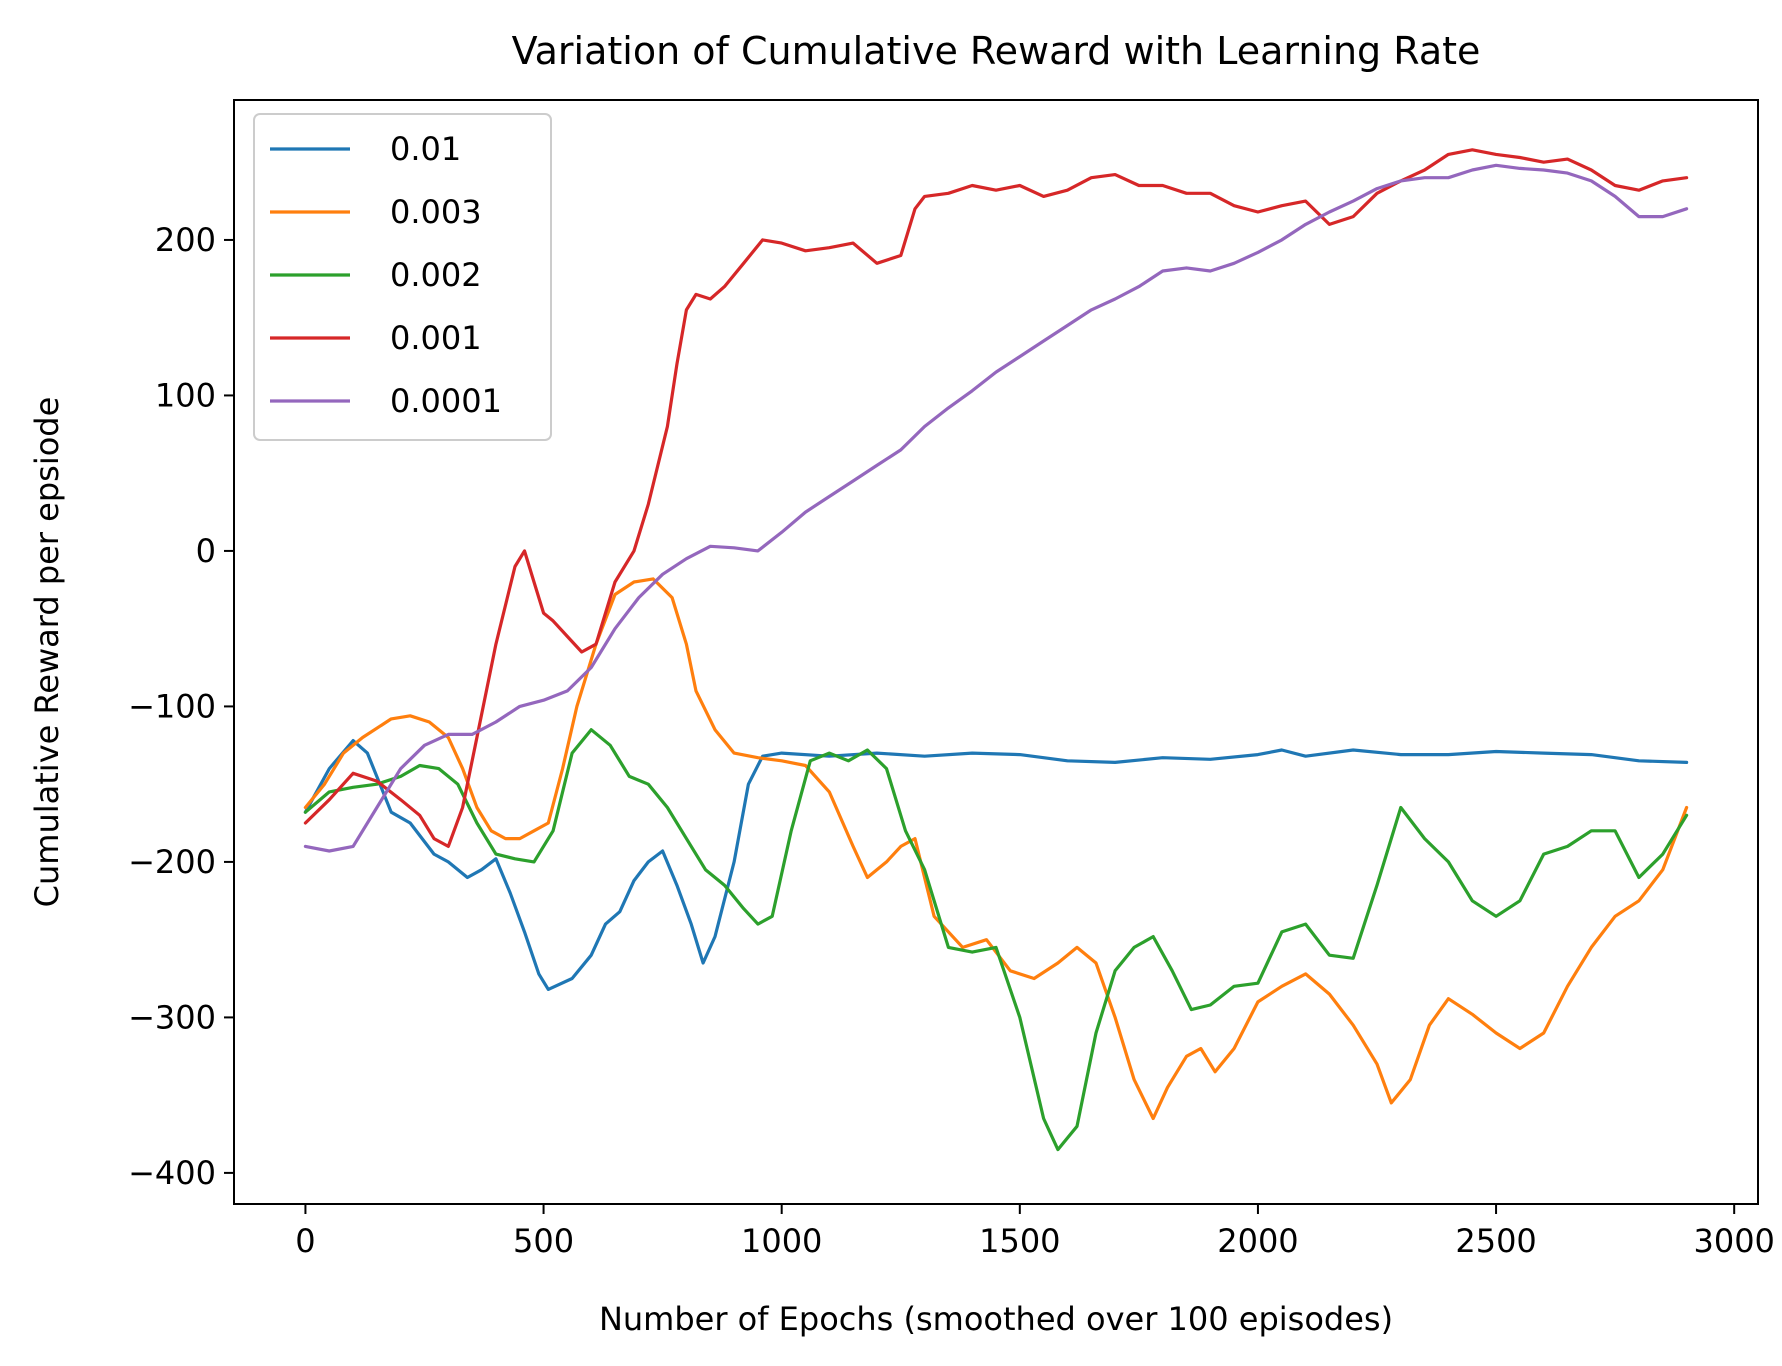  I want to click on x-tick-label: 1000, so click(781, 1241).